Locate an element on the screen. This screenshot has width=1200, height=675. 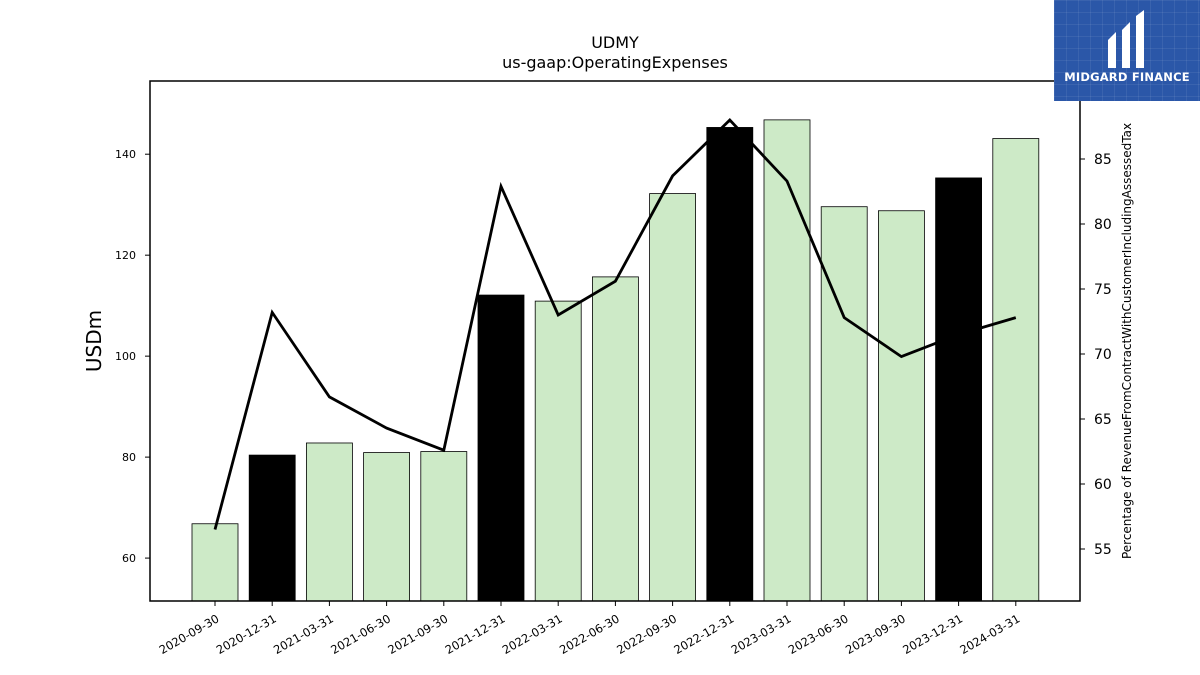
y2-tick-label-55: 55 is located at coordinates (1103, 550).